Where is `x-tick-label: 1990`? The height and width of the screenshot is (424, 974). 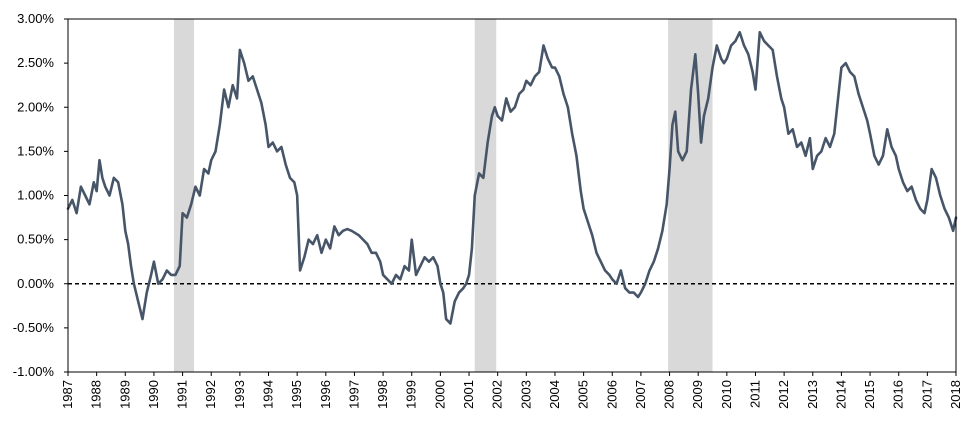 x-tick-label: 1990 is located at coordinates (153, 394).